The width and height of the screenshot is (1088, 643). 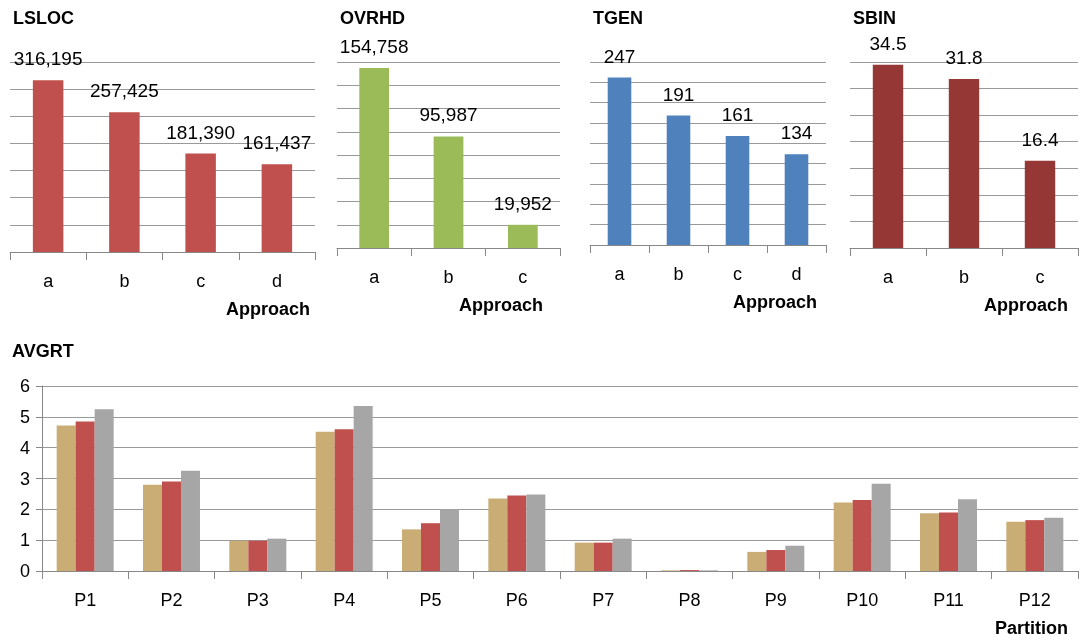 What do you see at coordinates (948, 600) in the screenshot?
I see `x-tick-label: P11` at bounding box center [948, 600].